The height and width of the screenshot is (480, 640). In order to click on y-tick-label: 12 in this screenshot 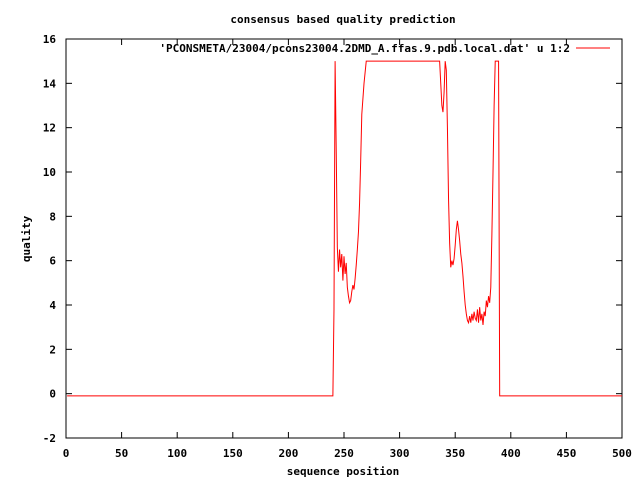, I will do `click(49, 128)`.